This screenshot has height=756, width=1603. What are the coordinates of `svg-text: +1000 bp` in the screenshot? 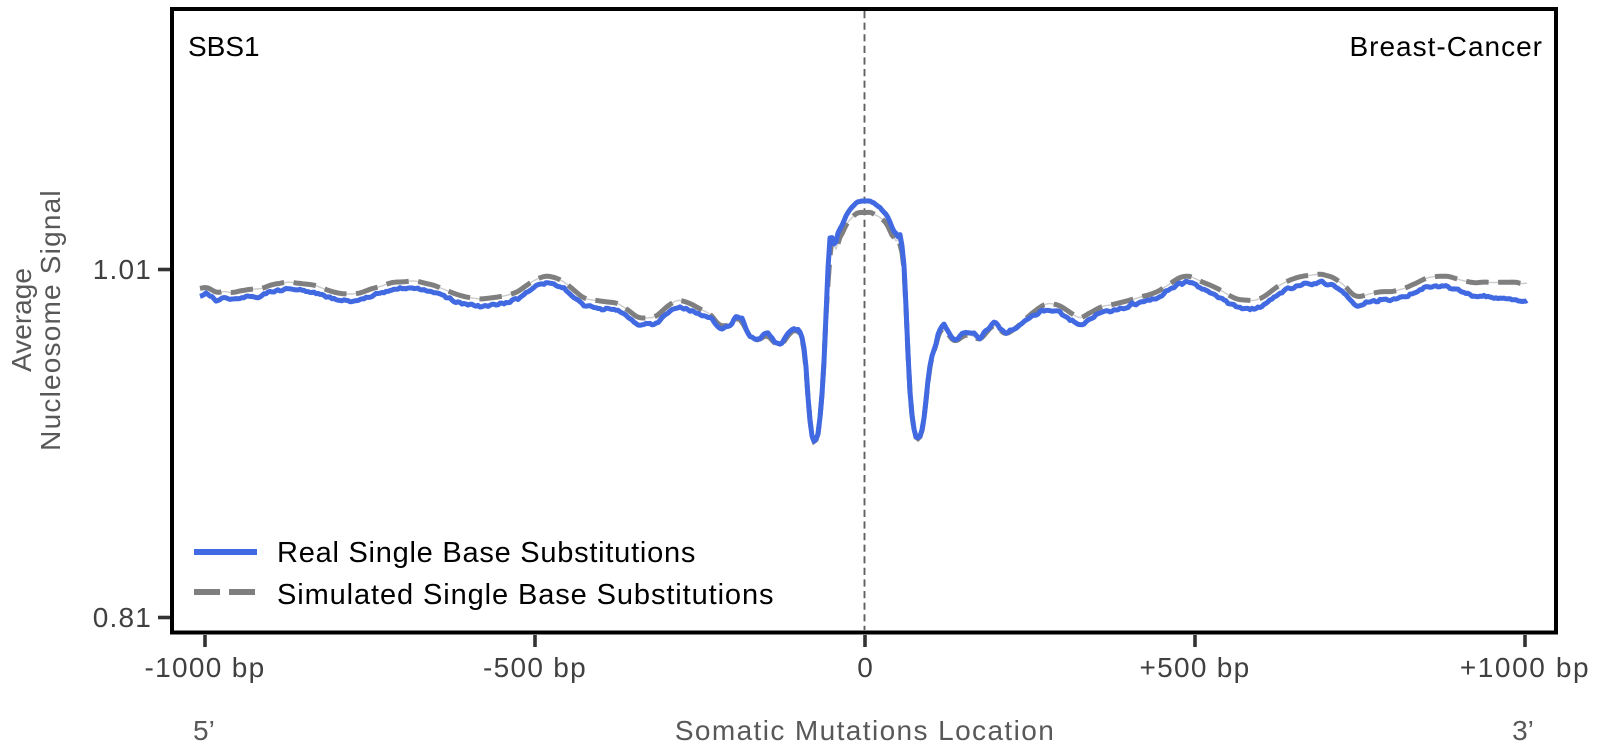 It's located at (1525, 667).